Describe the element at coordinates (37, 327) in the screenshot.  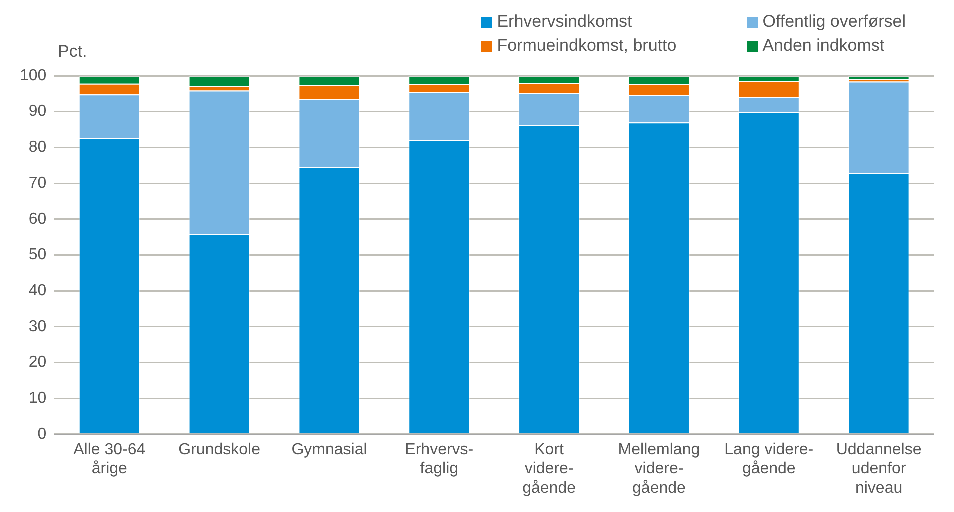
I see `y-tick-label: 30` at that location.